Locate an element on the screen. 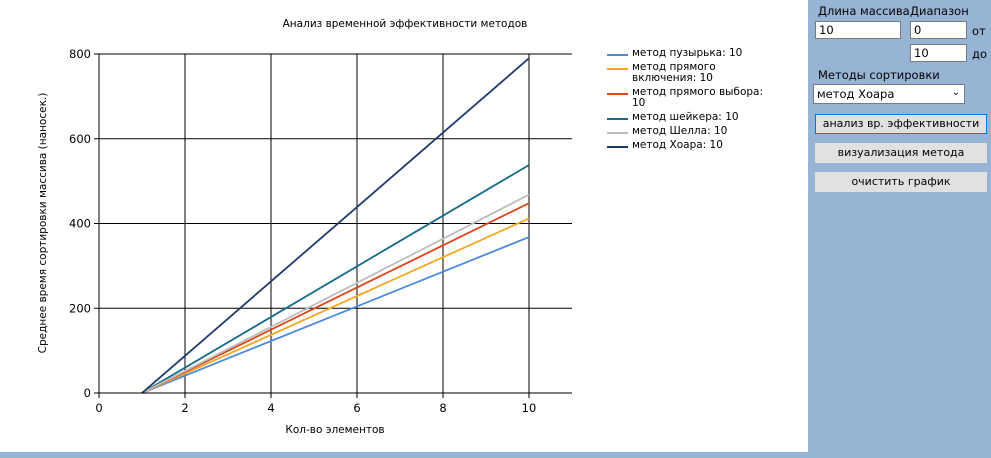 This screenshot has width=991, height=458. legend-item: метод прямого выбора: 10 is located at coordinates (692, 99).